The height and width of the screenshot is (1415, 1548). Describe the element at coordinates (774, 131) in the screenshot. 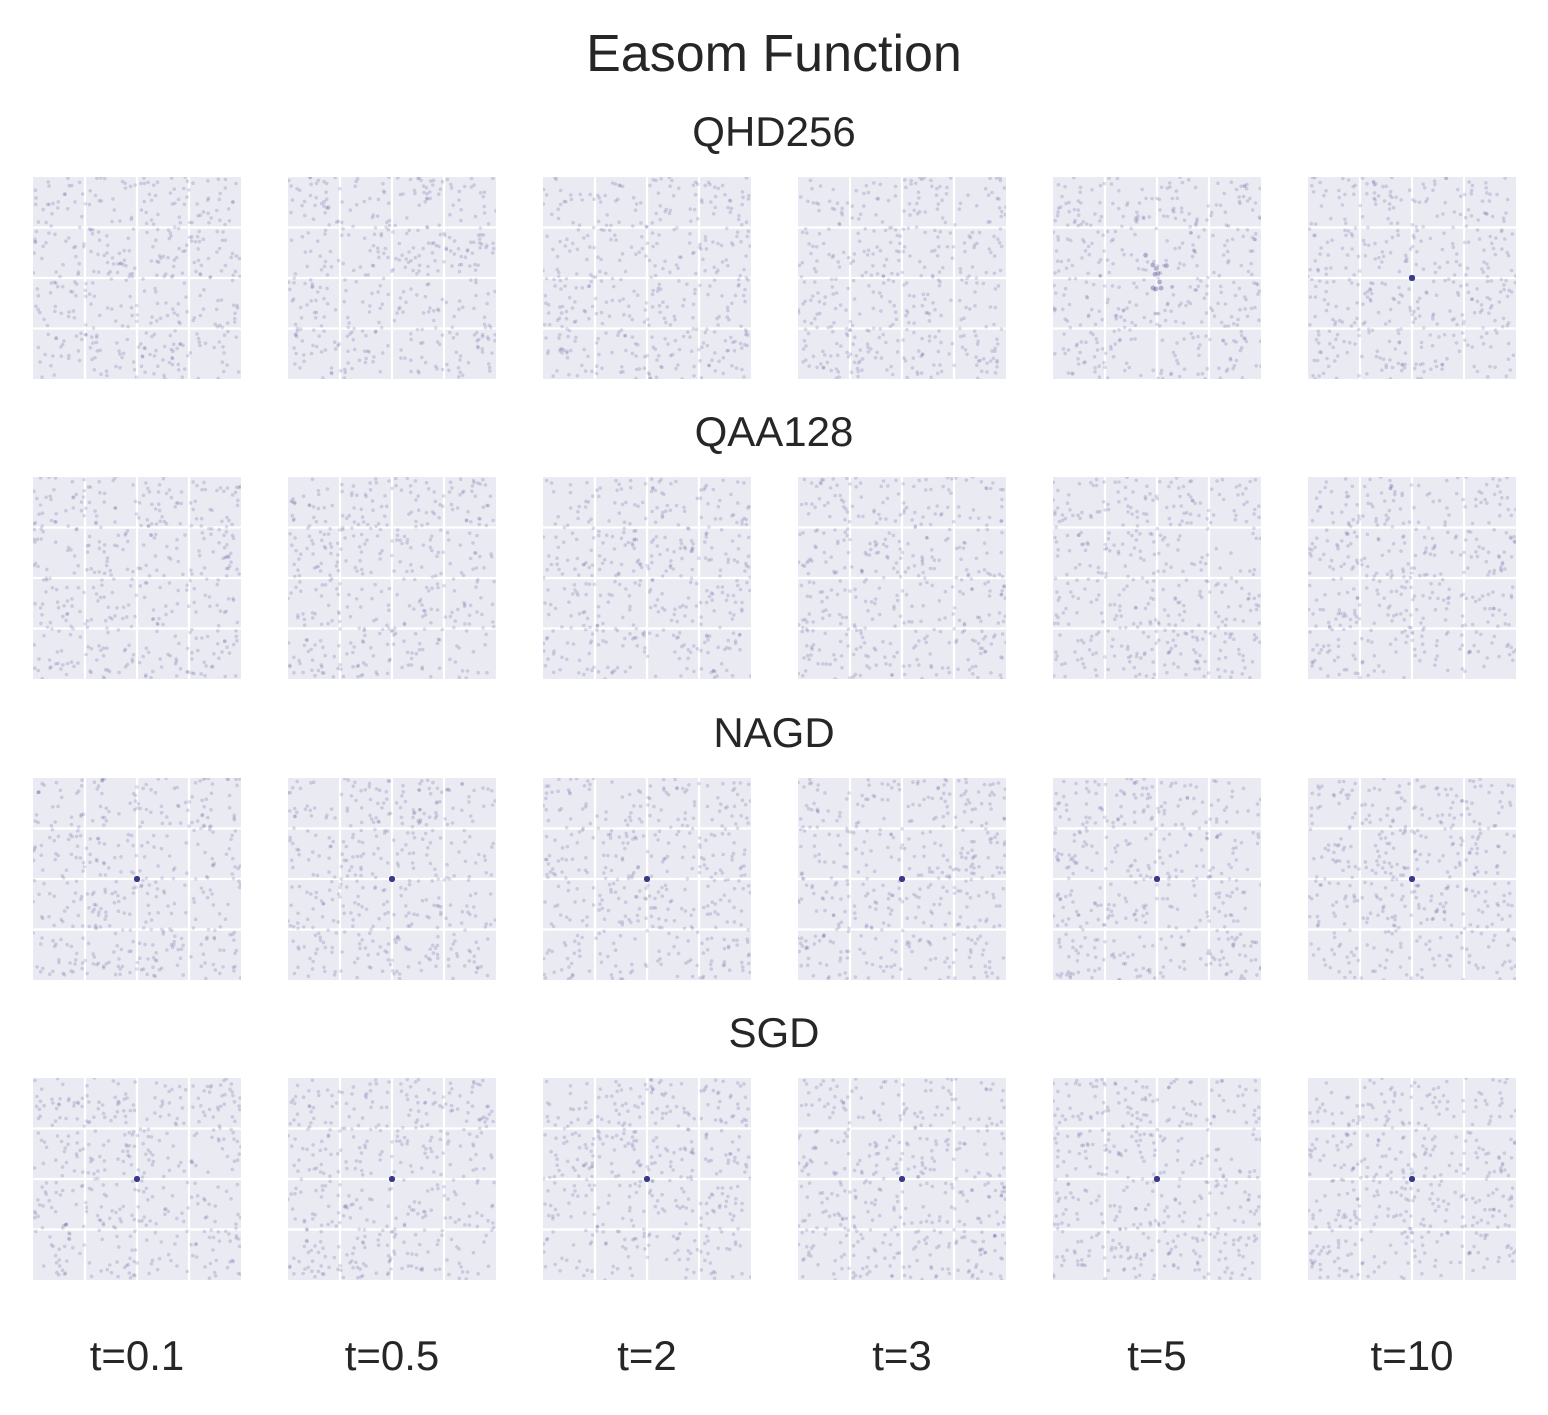

I see `row-title-qhd256: QHD256` at that location.